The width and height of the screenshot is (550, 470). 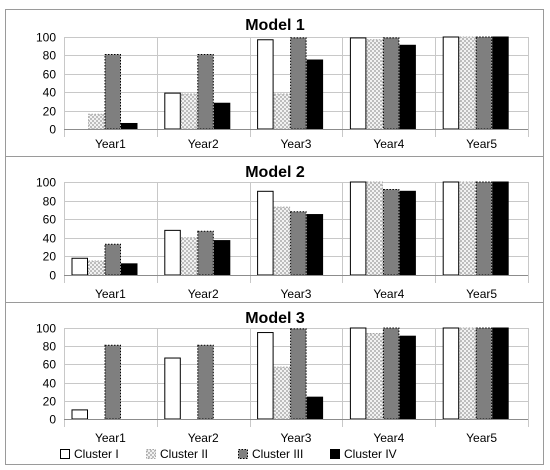 What do you see at coordinates (275, 172) in the screenshot?
I see `chart-title: Model 2` at bounding box center [275, 172].